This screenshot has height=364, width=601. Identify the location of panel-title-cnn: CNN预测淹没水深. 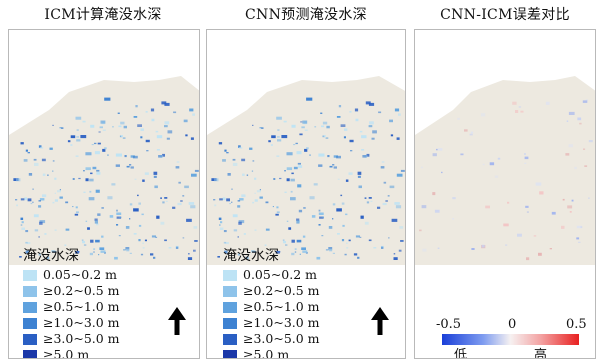
(306, 15).